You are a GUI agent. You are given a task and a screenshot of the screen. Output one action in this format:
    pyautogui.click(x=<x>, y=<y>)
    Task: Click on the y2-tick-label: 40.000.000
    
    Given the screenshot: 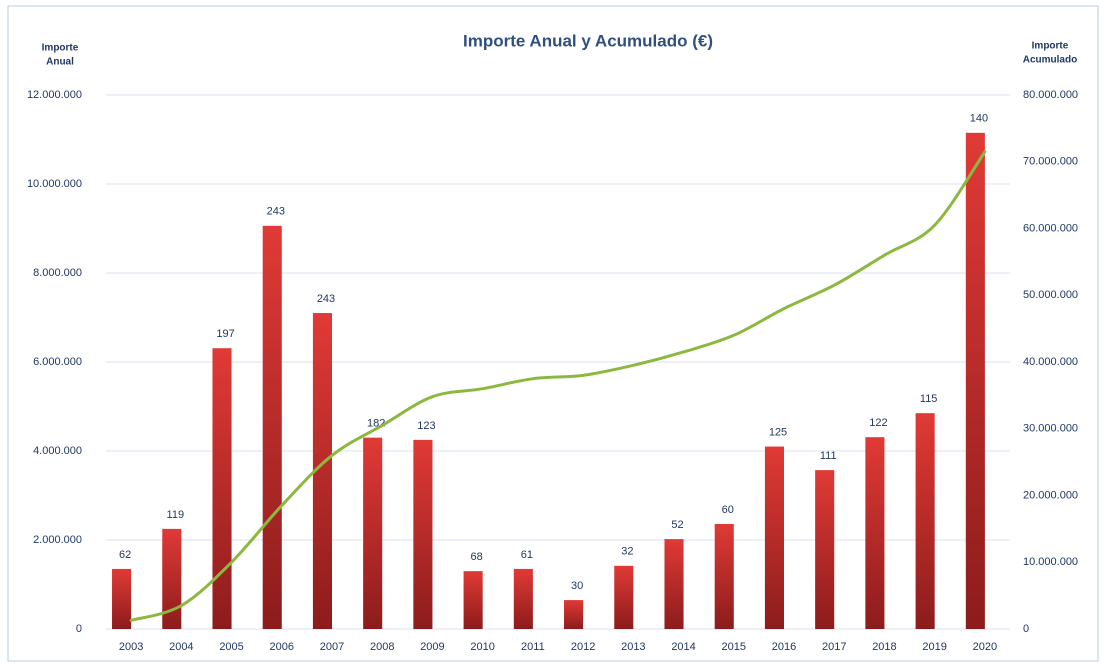 What is the action you would take?
    pyautogui.click(x=1050, y=362)
    